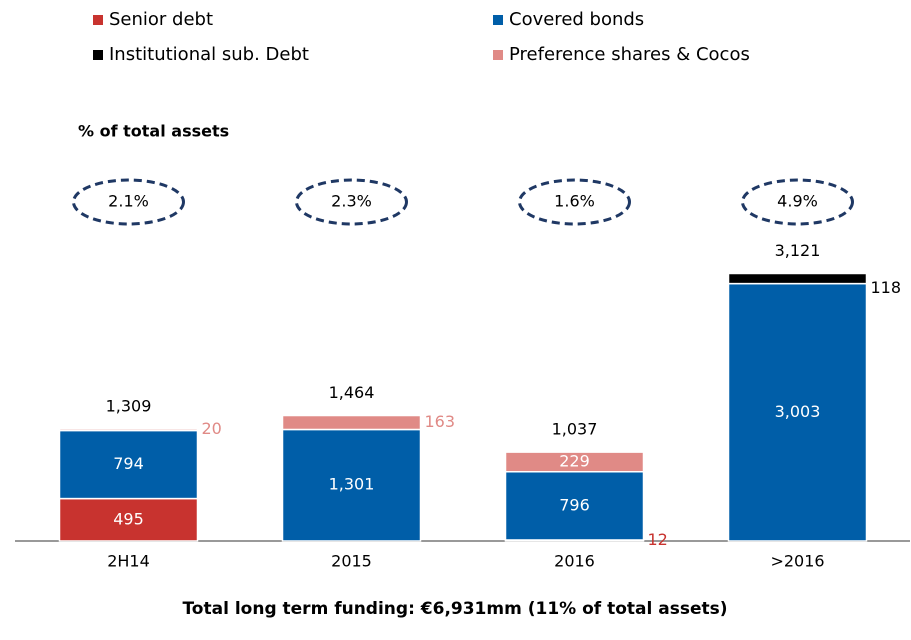 The image size is (911, 640). What do you see at coordinates (658, 539) in the screenshot?
I see `segment-label: 12` at bounding box center [658, 539].